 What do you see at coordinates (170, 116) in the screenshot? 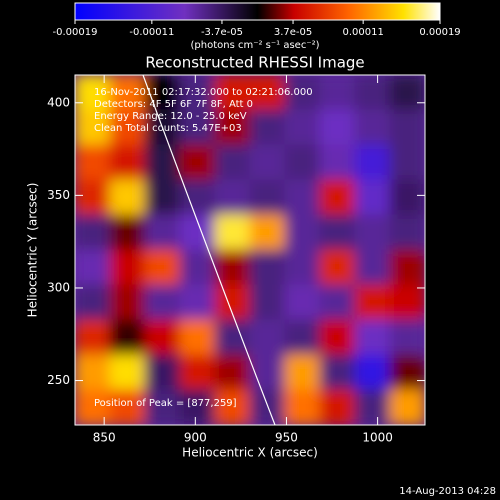
I see `annotation: Energy Range: 12.0 - 25.0 keV` at bounding box center [170, 116].